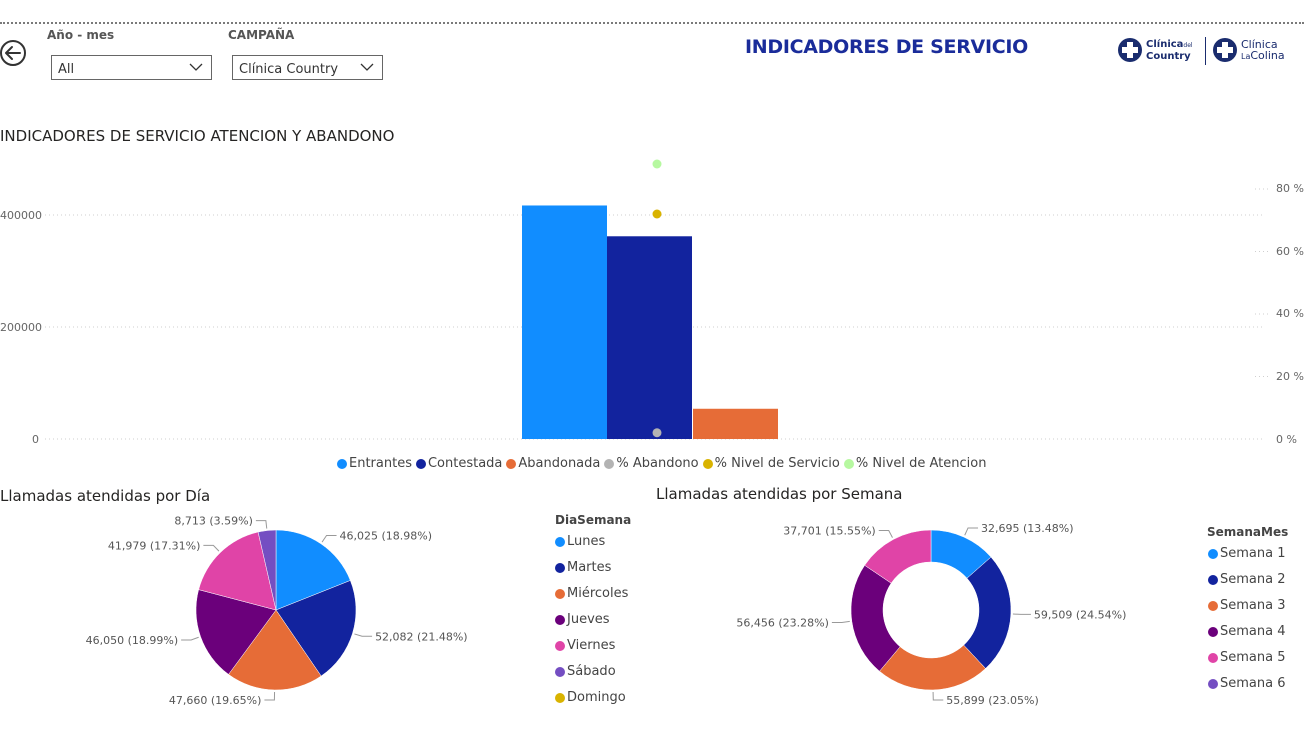  I want to click on bar-abandonada, so click(735, 423).